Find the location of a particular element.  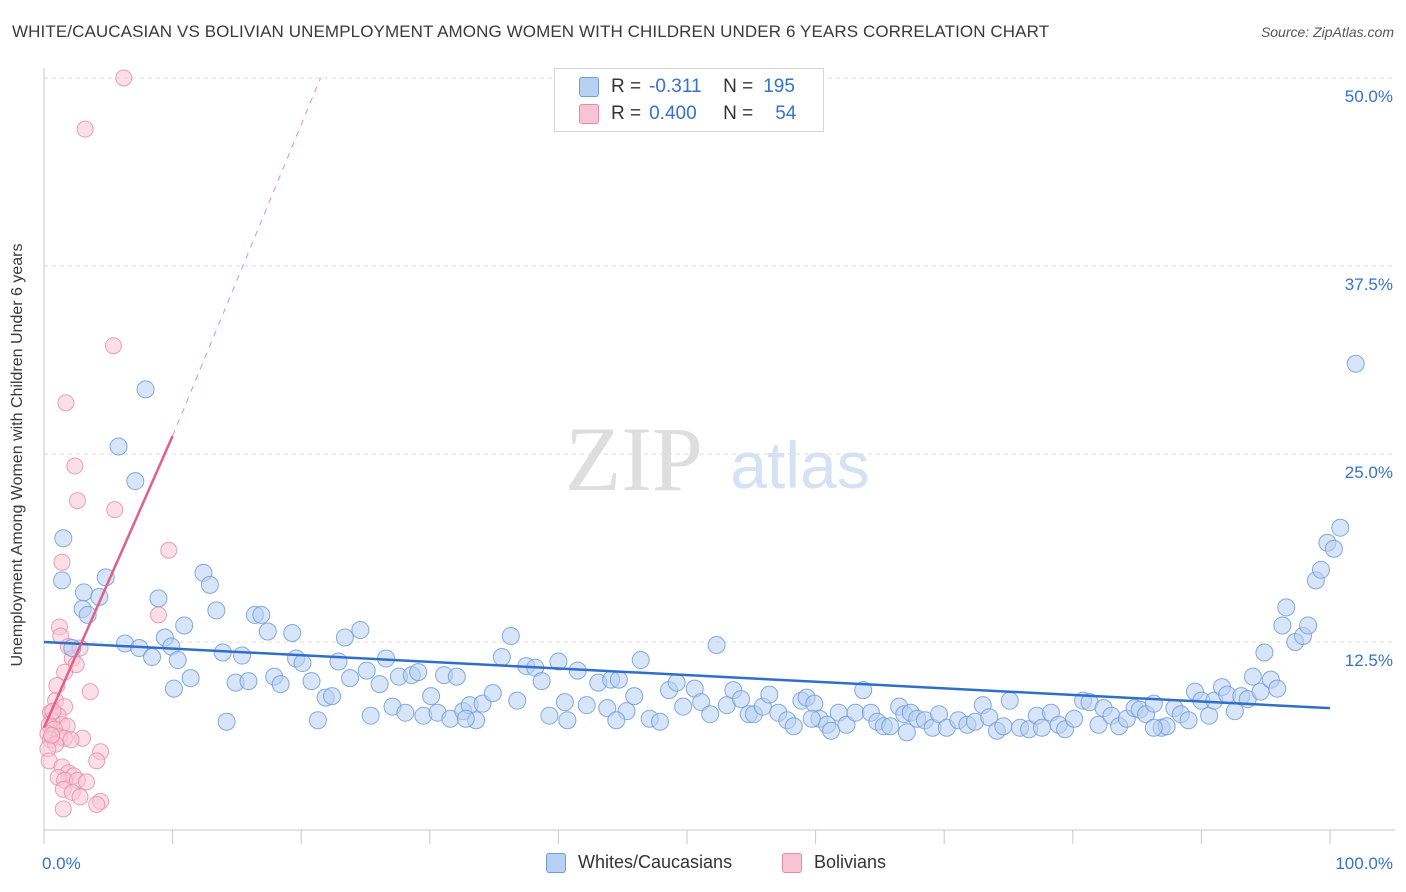

x-tick-label-max: 100.0% is located at coordinates (1364, 863).